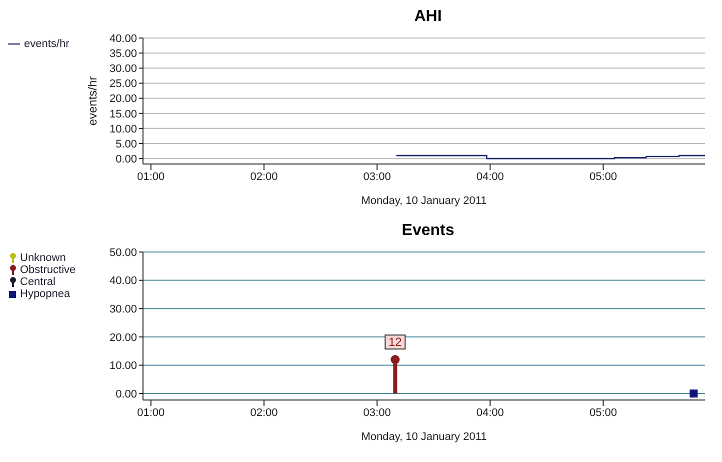 This screenshot has height=462, width=722. Describe the element at coordinates (92, 101) in the screenshot. I see `y-axis-title: events/hr` at that location.